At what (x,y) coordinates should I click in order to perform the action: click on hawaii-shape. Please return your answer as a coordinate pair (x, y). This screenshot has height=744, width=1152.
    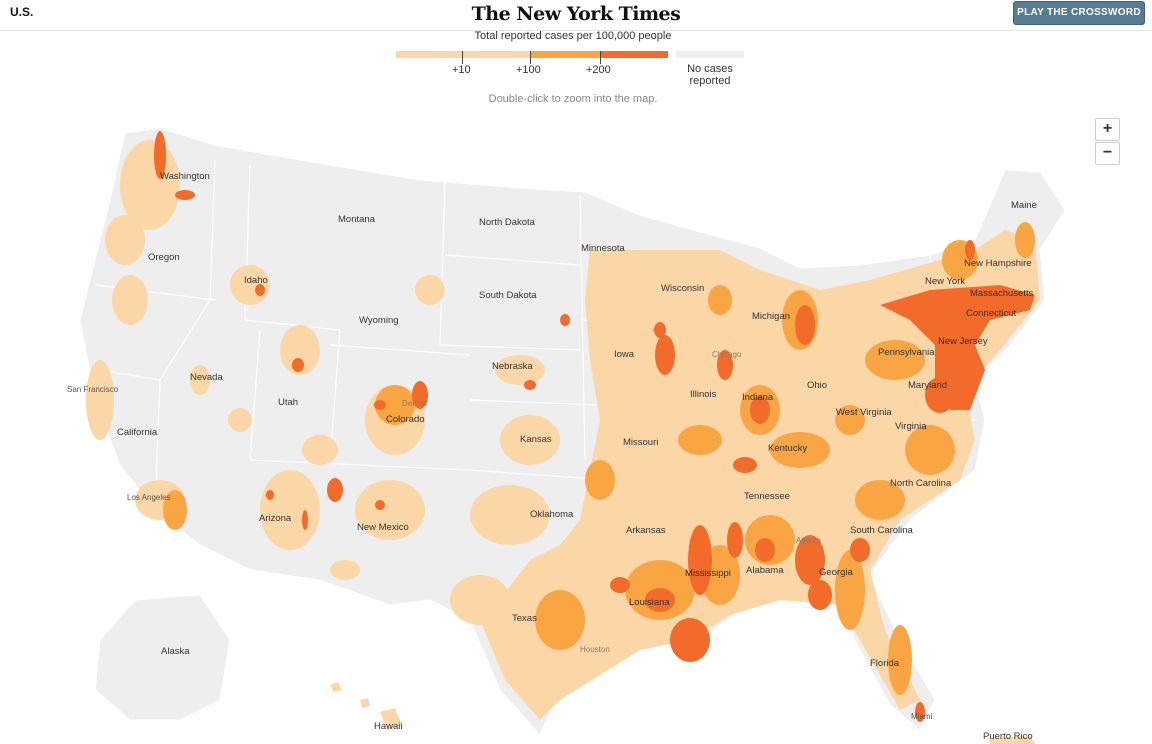
    Looking at the image, I should click on (366, 706).